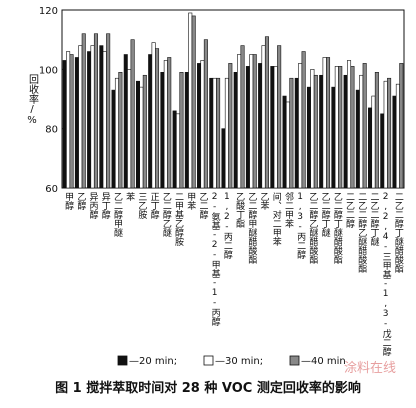 This screenshot has width=416, height=408. Describe the element at coordinates (129, 196) in the screenshot. I see `x-tick-label: 苯` at that location.